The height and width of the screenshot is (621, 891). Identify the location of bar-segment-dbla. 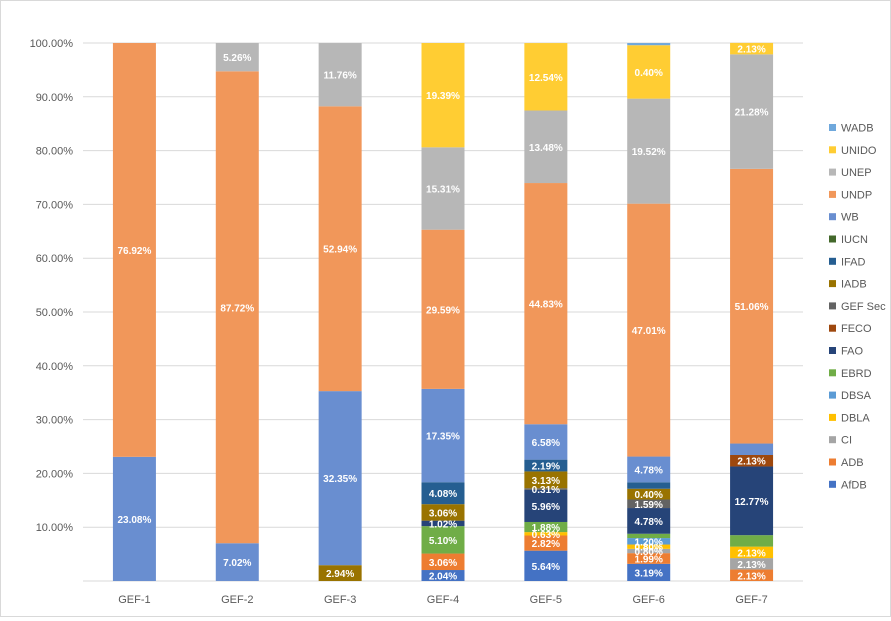
(752, 552).